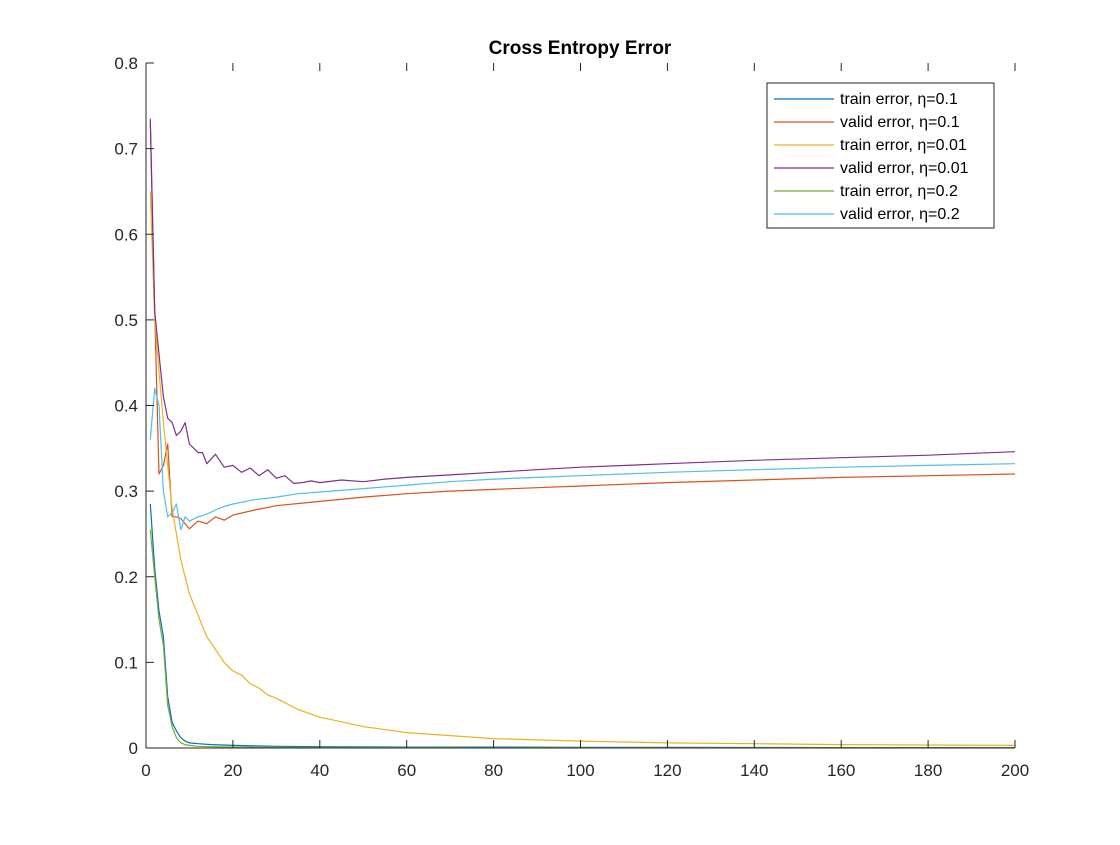  I want to click on legend-label-3: train error, η=0.01, so click(903, 145).